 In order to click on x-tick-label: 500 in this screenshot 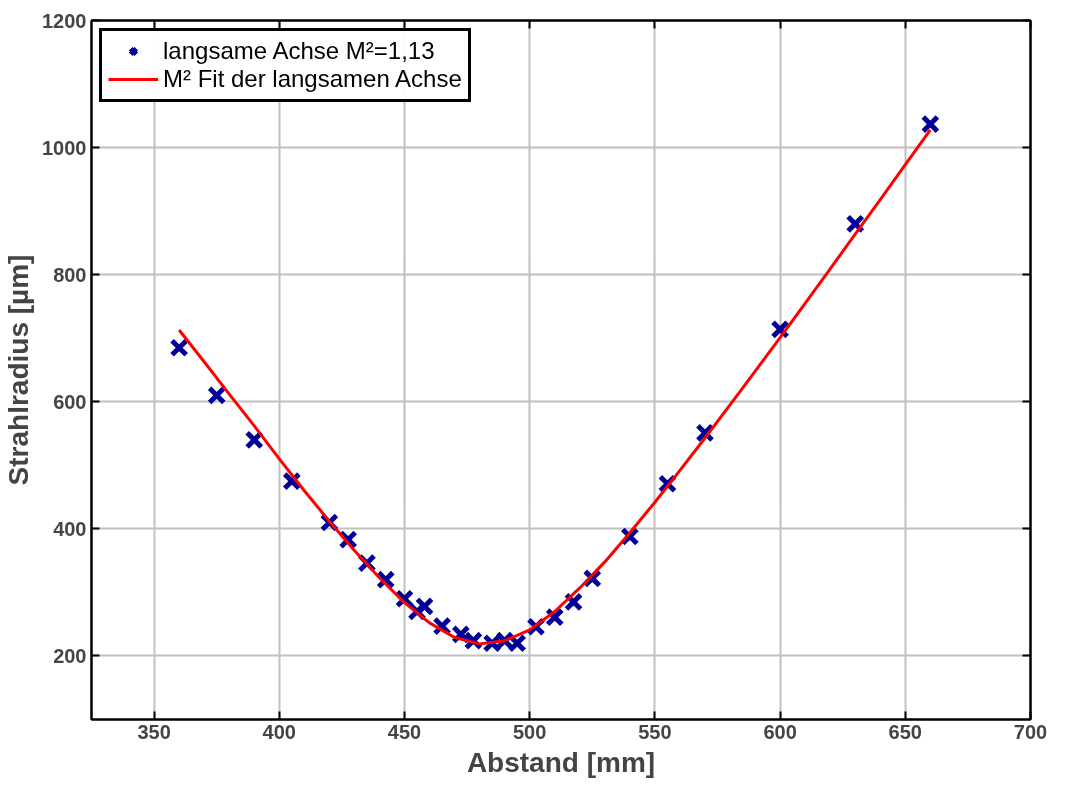, I will do `click(530, 731)`.